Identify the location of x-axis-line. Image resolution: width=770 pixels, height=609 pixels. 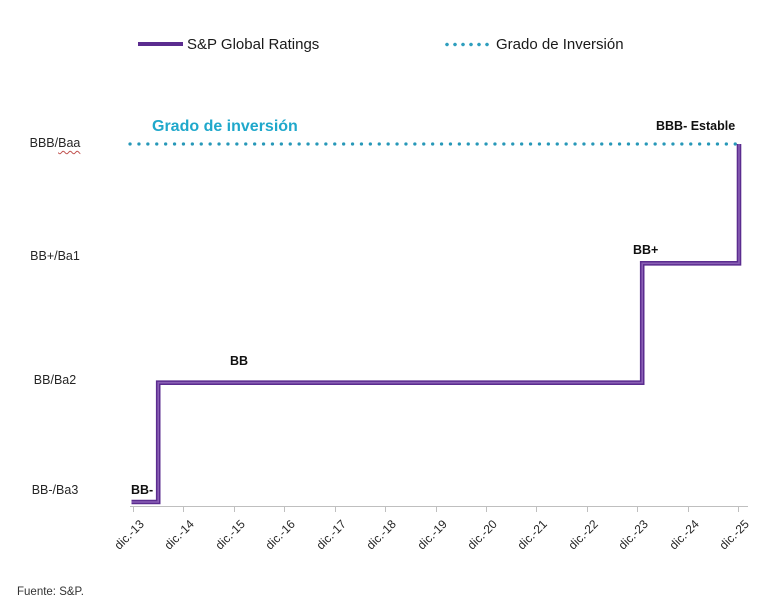
(439, 506).